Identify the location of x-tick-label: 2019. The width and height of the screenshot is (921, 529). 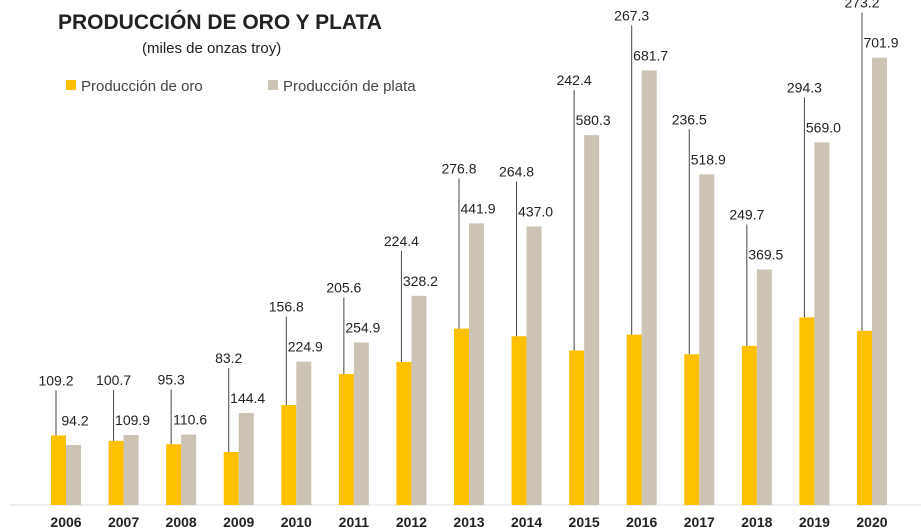
(814, 521).